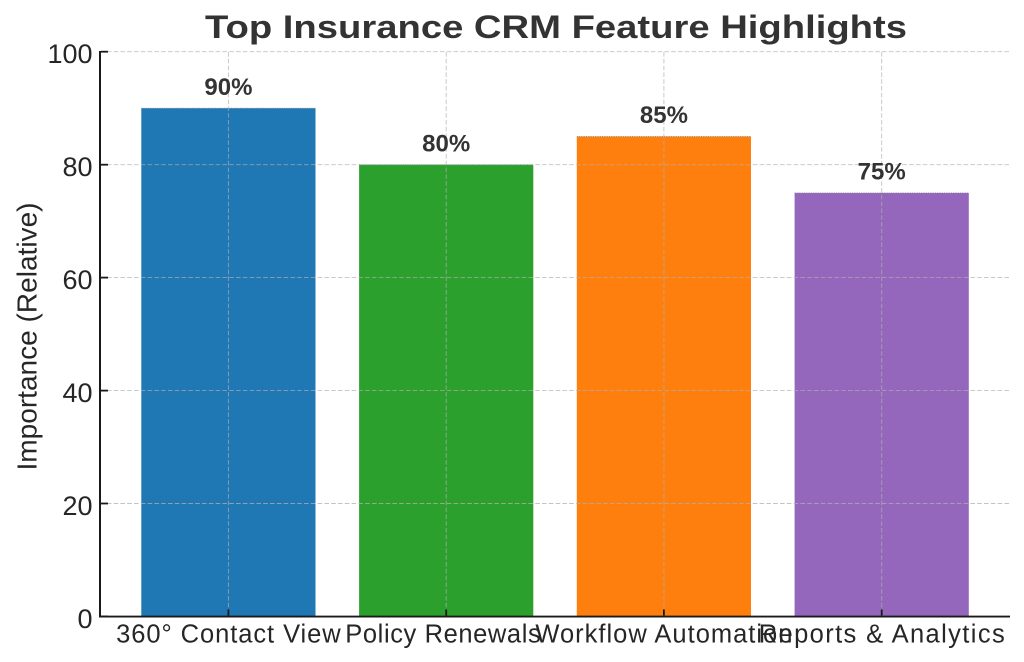 Image resolution: width=1024 pixels, height=662 pixels. I want to click on svg-text: 20, so click(77, 506).